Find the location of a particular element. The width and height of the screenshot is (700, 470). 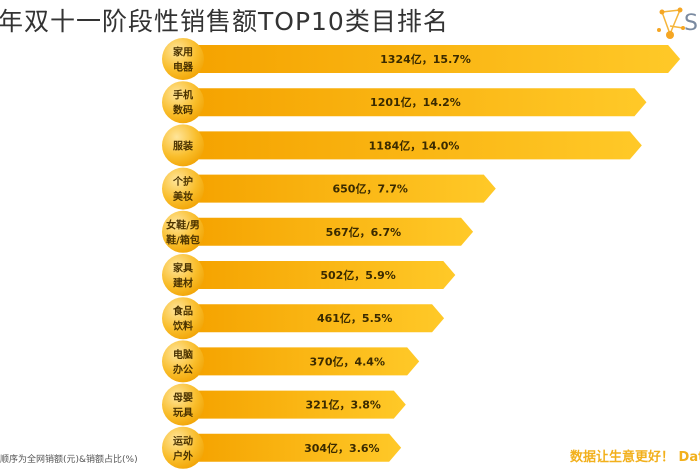

data-label: 650亿，7.7% is located at coordinates (369, 189).